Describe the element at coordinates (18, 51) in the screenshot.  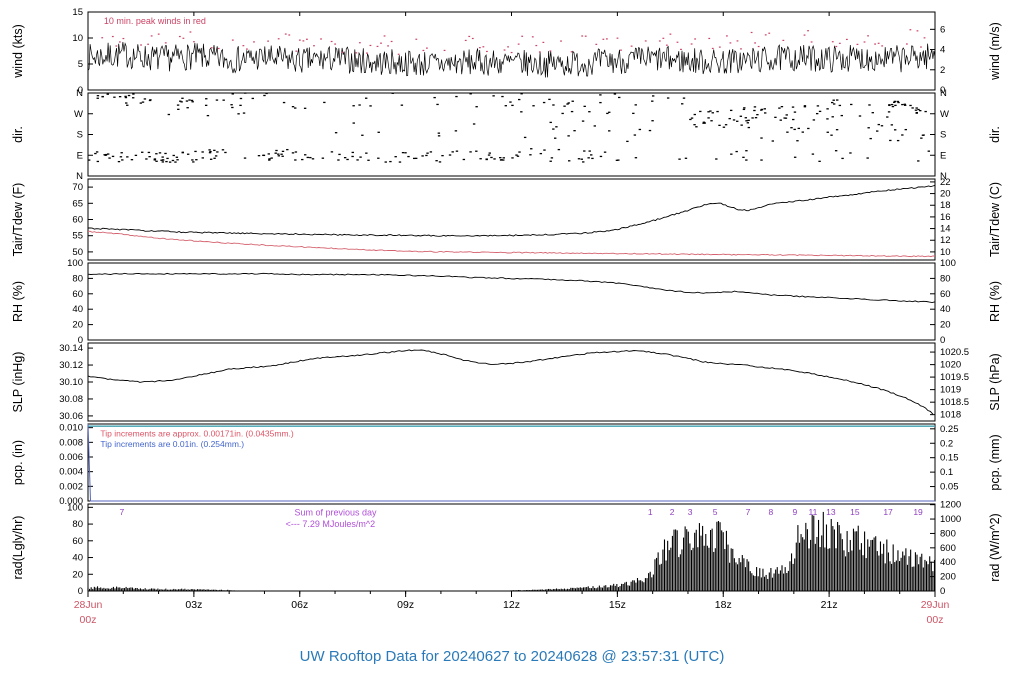
I see `y-axis-label-left: wind (kts)` at that location.